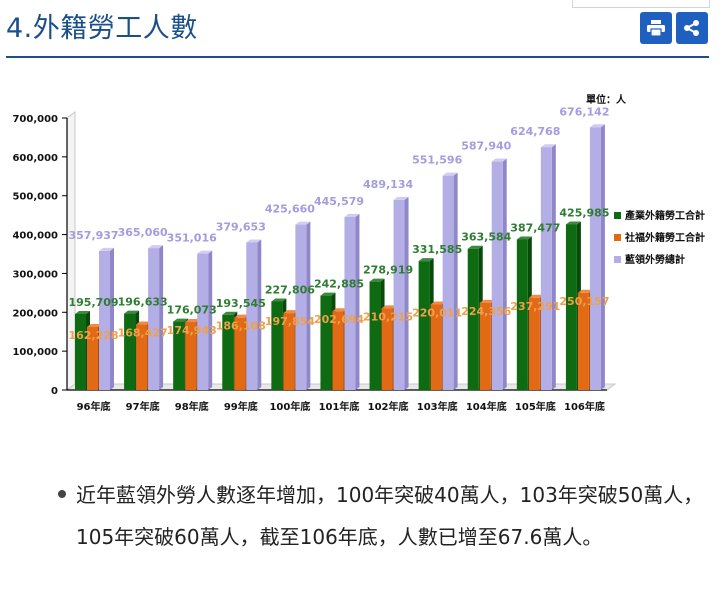 This screenshot has width=720, height=599. What do you see at coordinates (192, 406) in the screenshot?
I see `x-tick-label: 98年底` at bounding box center [192, 406].